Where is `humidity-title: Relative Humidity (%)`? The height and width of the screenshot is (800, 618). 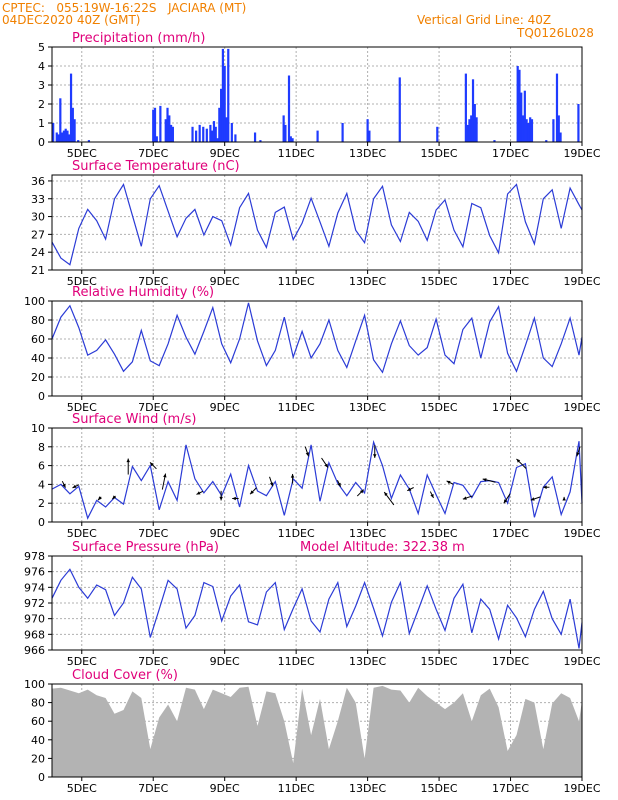 humidity-title: Relative Humidity (%) is located at coordinates (143, 292).